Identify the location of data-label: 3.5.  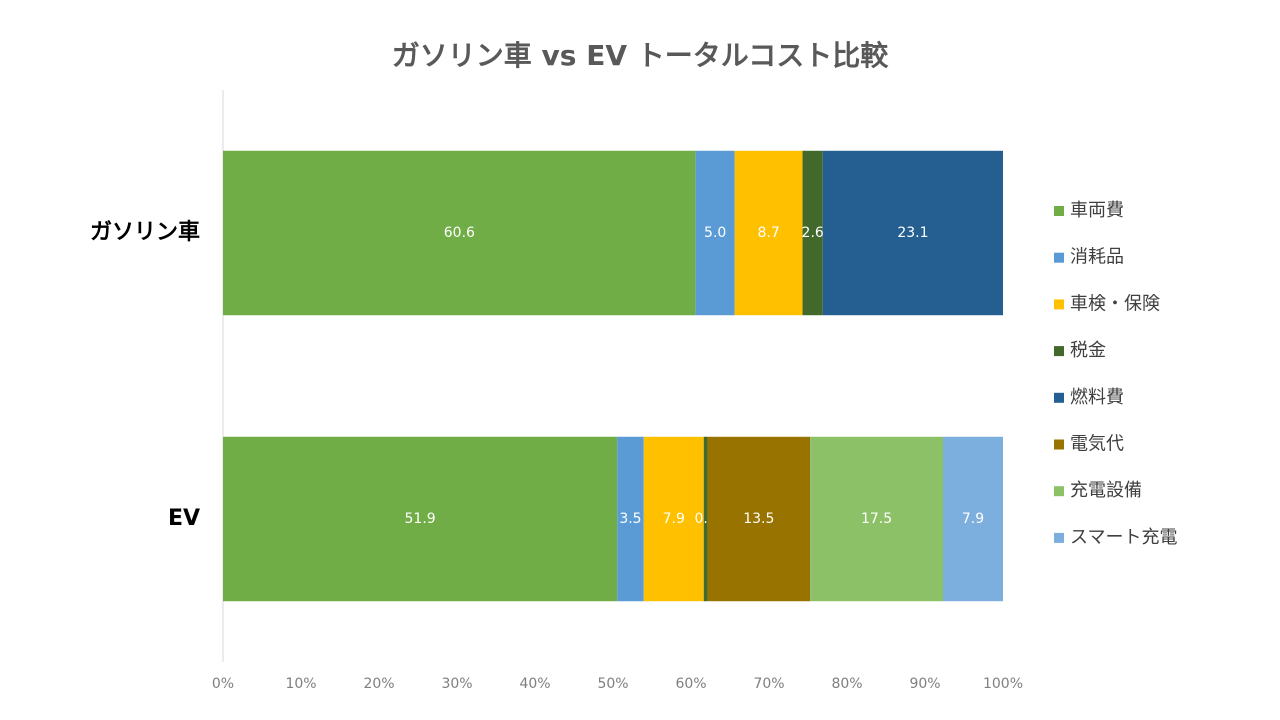
(630, 519).